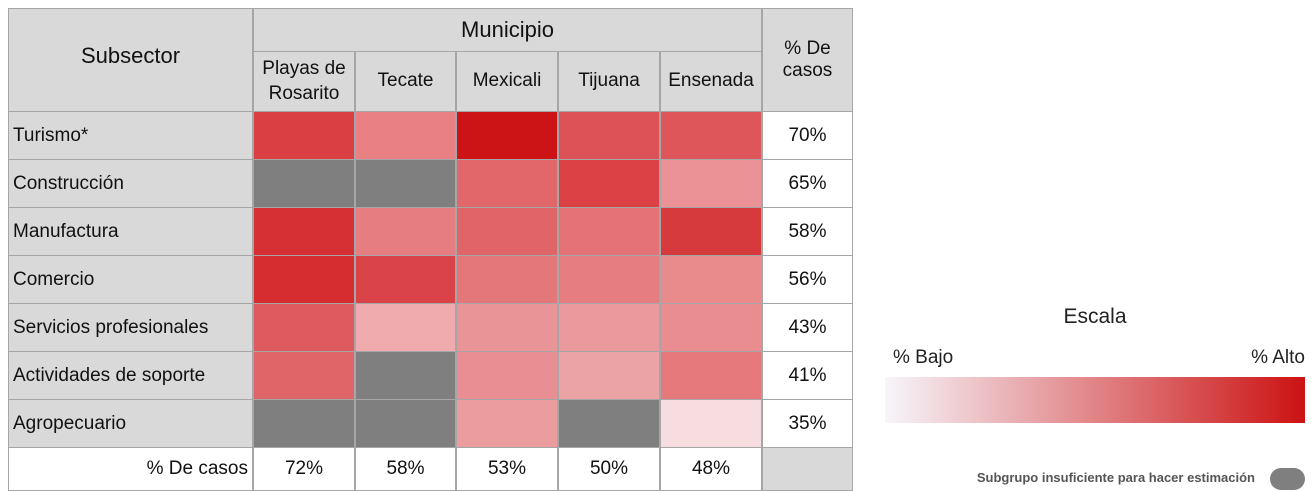 The height and width of the screenshot is (491, 1313). Describe the element at coordinates (130, 327) in the screenshot. I see `row-label: Servicios profesionales` at that location.